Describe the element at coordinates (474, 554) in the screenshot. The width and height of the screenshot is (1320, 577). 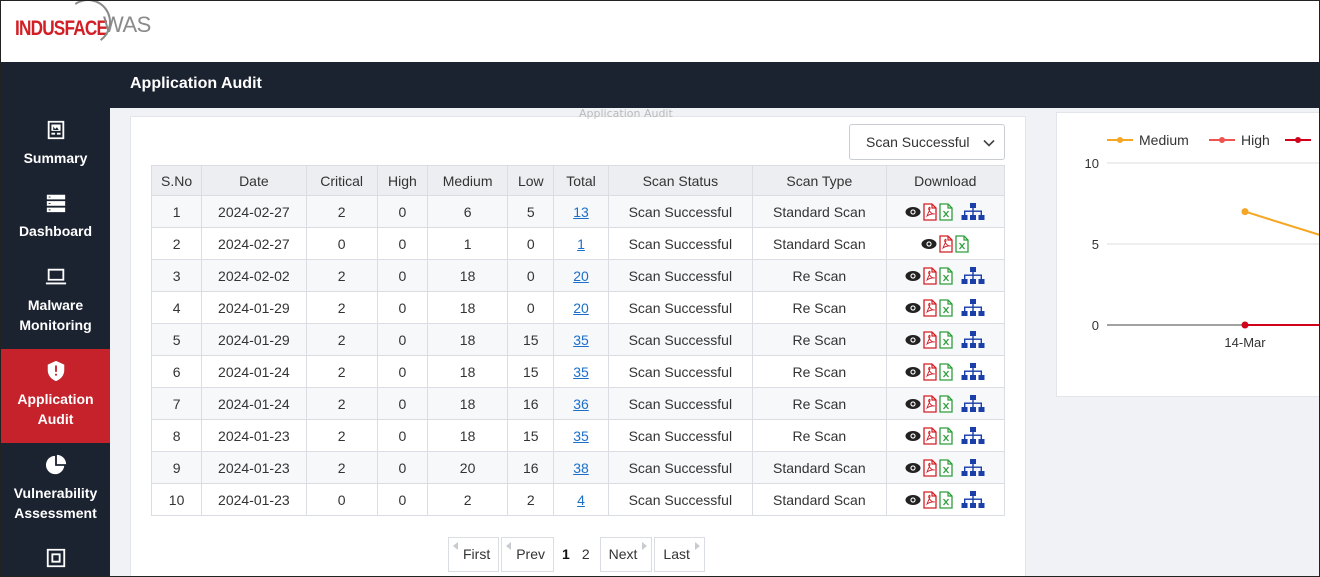
I see `first-page-button: First` at that location.